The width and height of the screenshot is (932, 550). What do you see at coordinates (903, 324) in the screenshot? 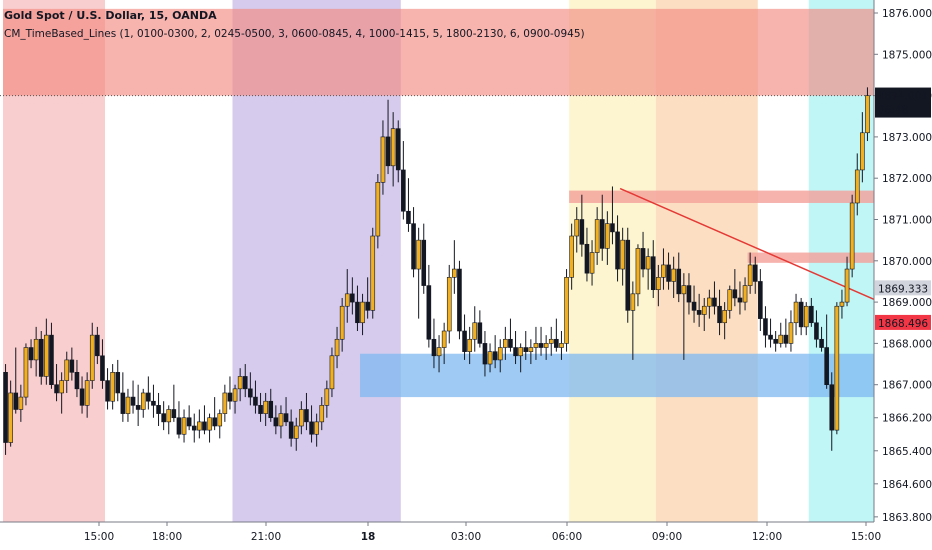
I see `price-label: 1868.496` at bounding box center [903, 324].